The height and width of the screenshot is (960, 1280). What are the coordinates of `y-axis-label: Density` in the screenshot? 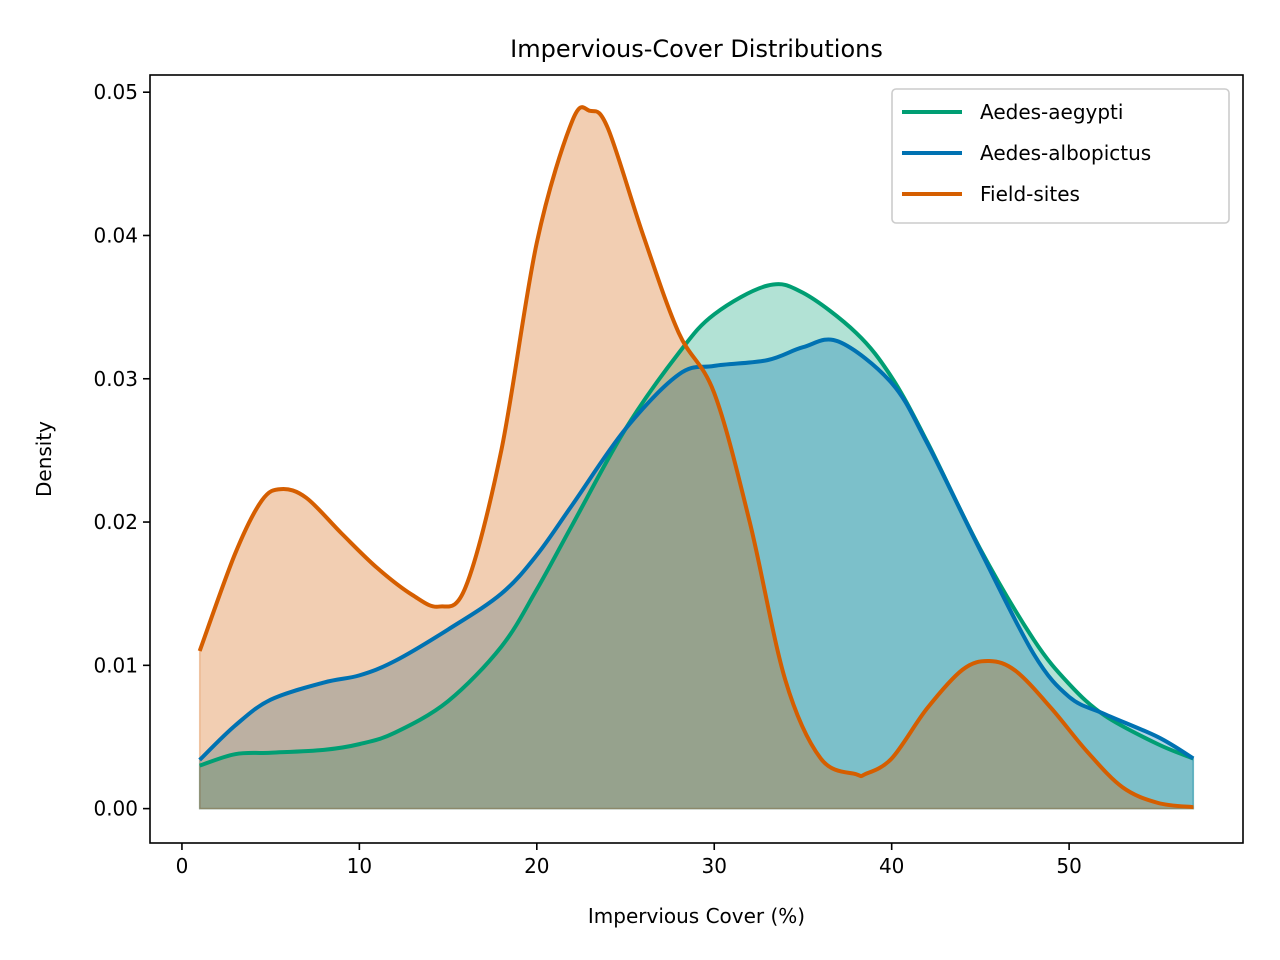 It's located at (44, 459).